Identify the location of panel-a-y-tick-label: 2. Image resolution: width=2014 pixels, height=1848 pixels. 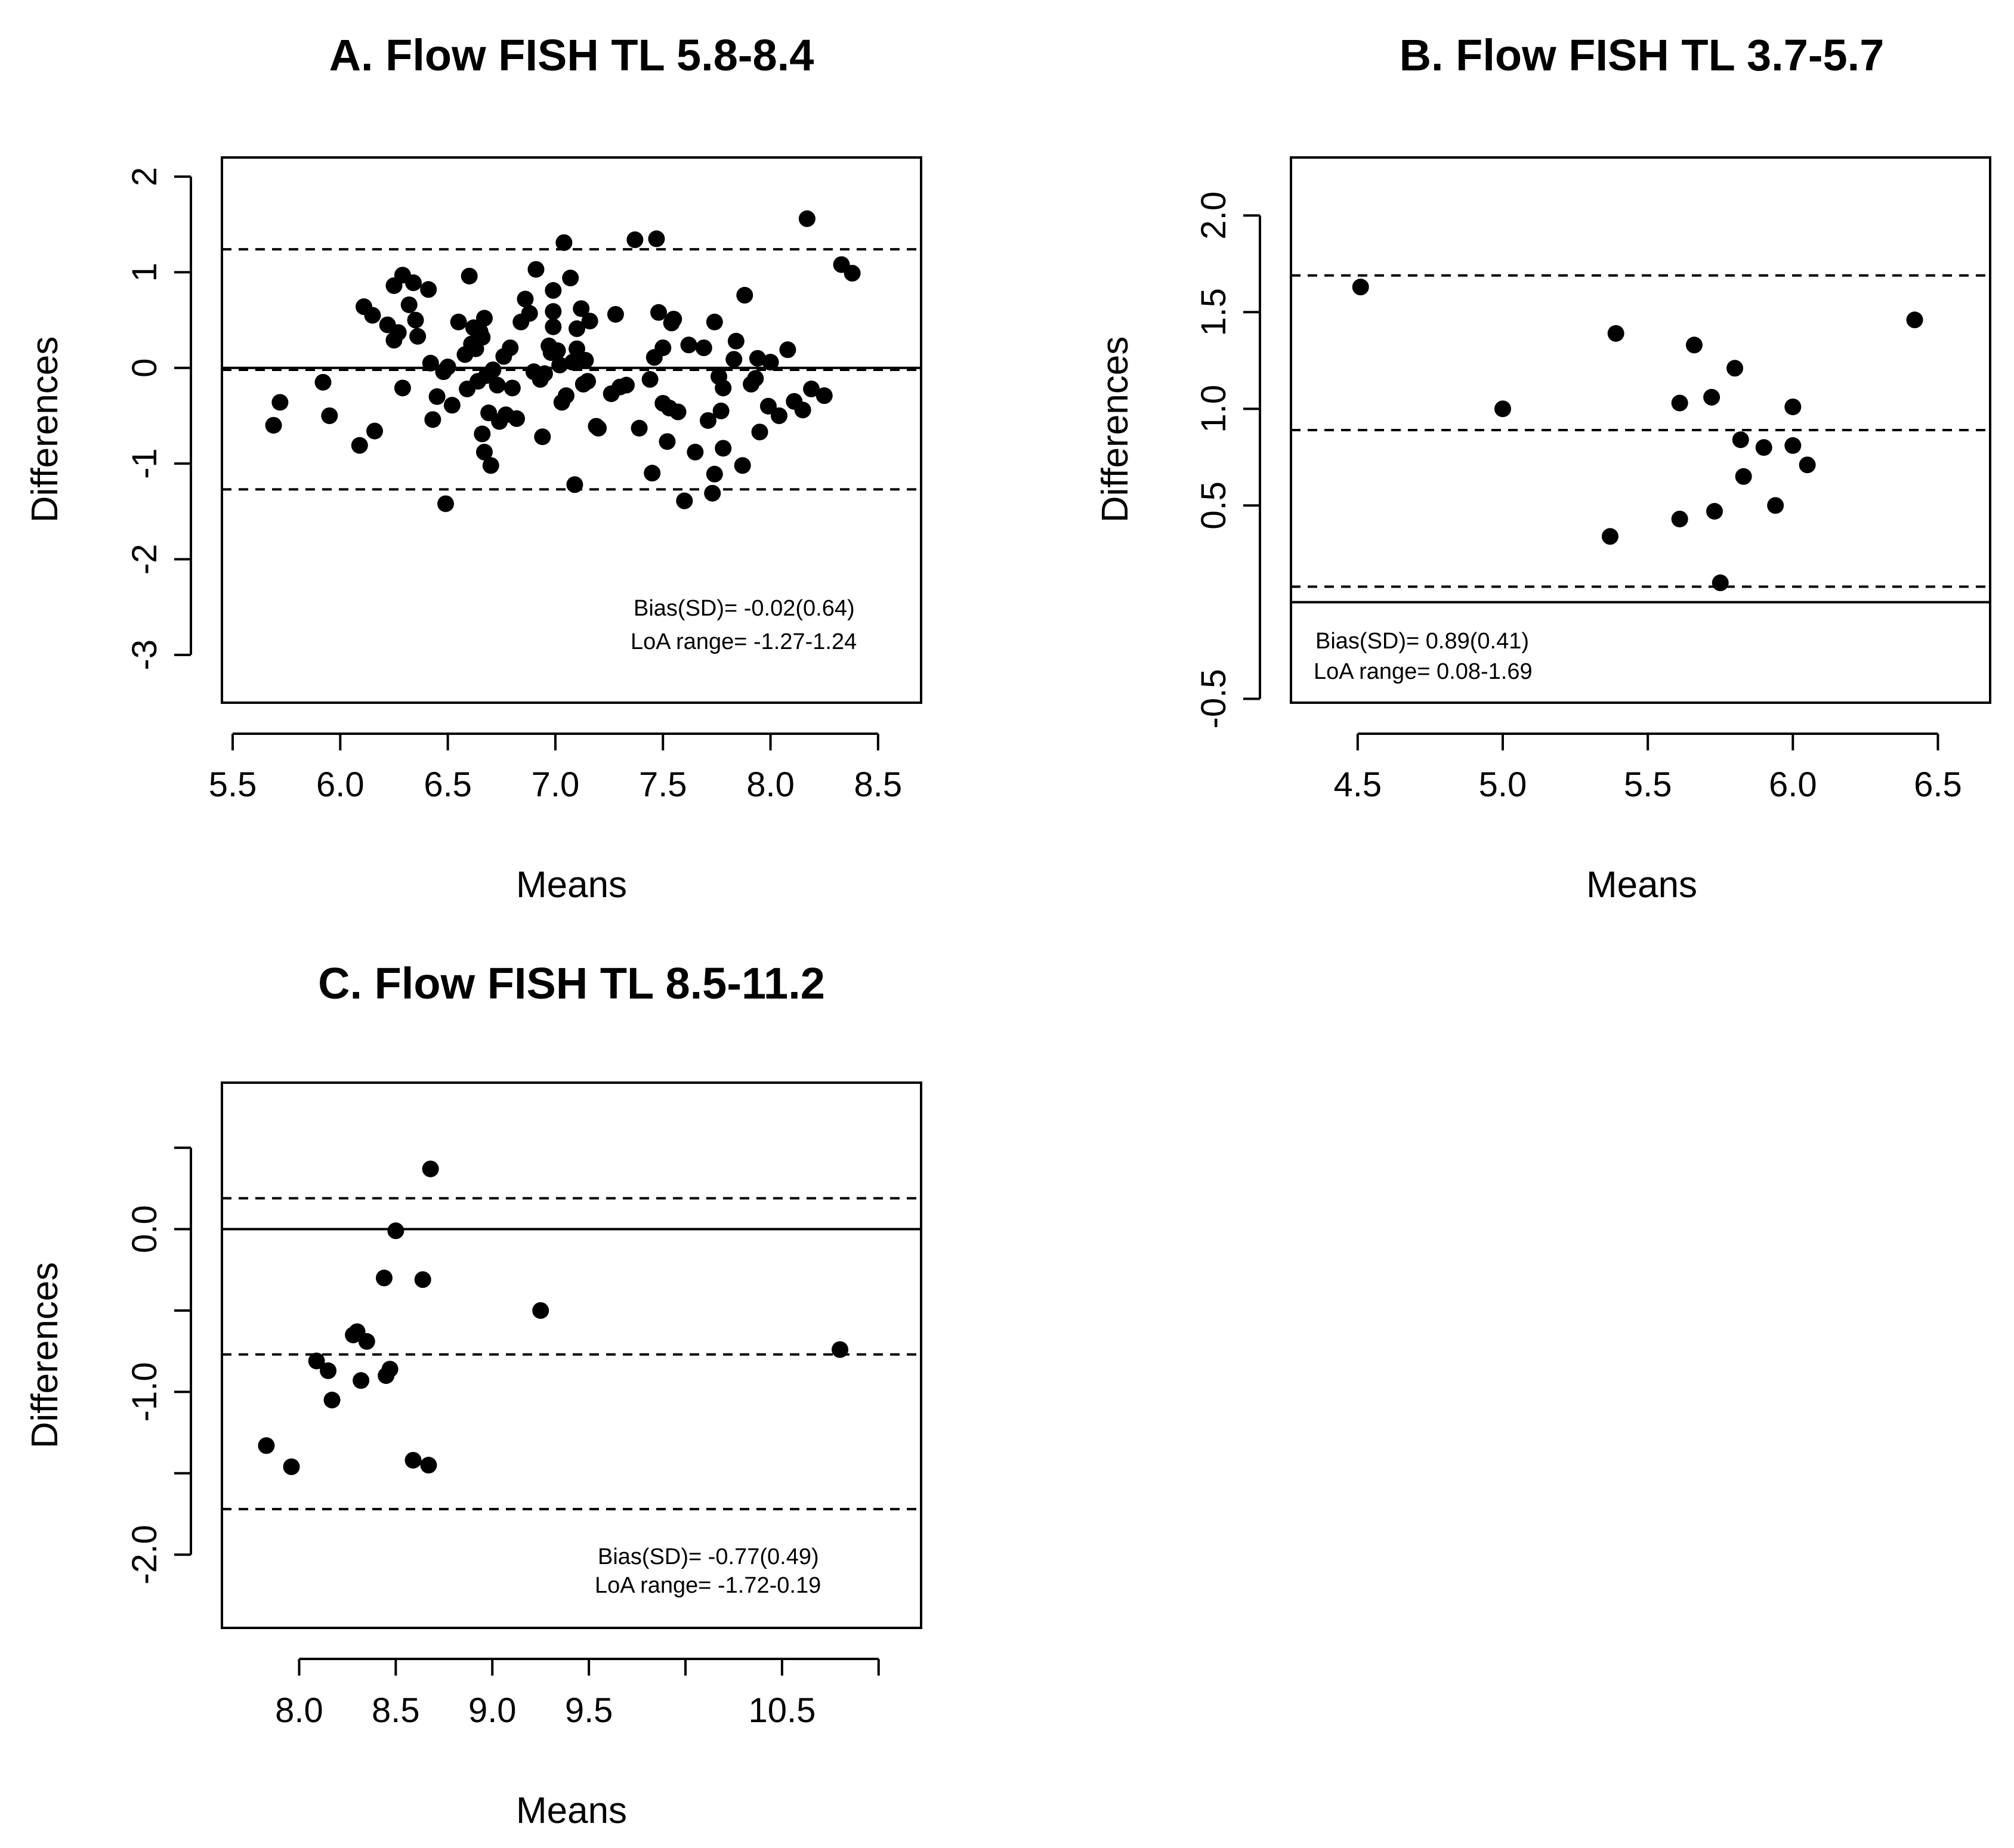
(145, 176).